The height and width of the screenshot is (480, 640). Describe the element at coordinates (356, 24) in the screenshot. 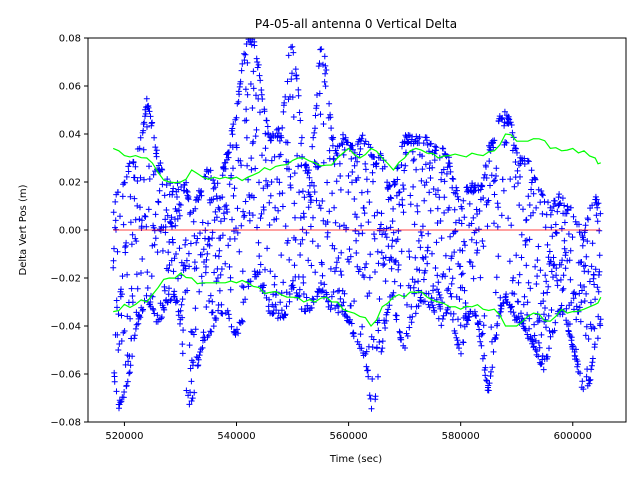

I see `chart-title: P4-05-all antenna 0 Vertical Delta` at that location.